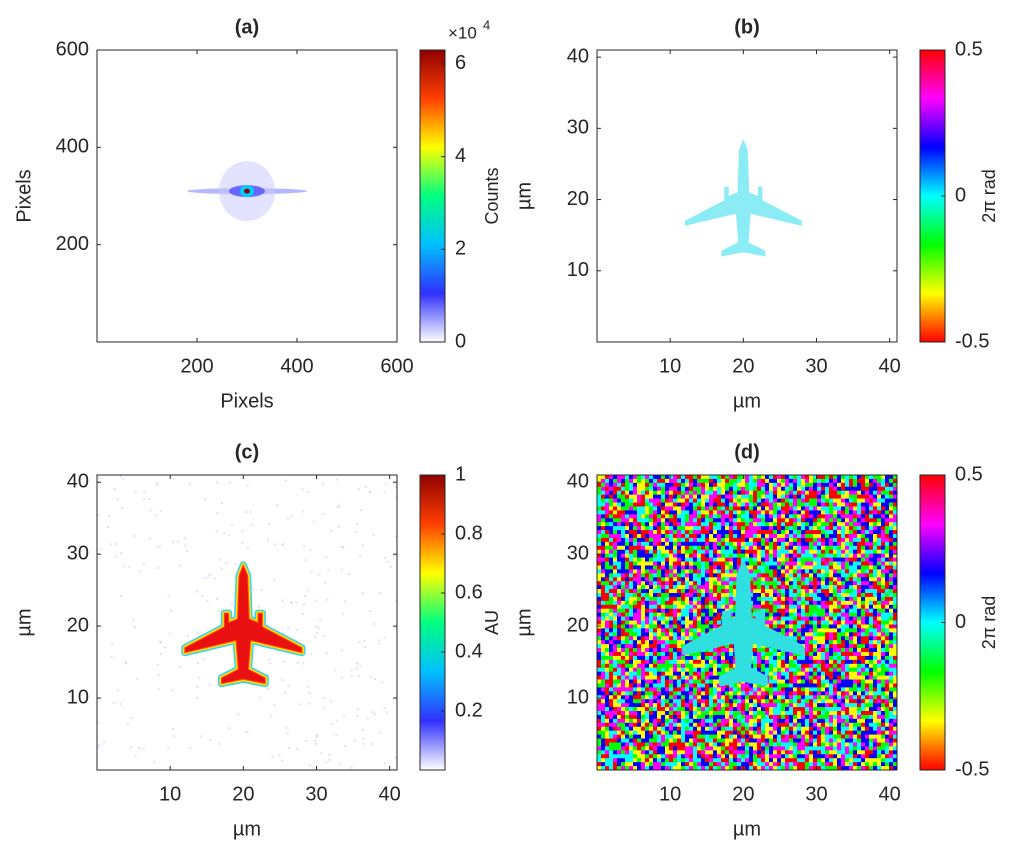 This screenshot has height=855, width=1028. What do you see at coordinates (670, 366) in the screenshot?
I see `x-tick-label: 10` at bounding box center [670, 366].